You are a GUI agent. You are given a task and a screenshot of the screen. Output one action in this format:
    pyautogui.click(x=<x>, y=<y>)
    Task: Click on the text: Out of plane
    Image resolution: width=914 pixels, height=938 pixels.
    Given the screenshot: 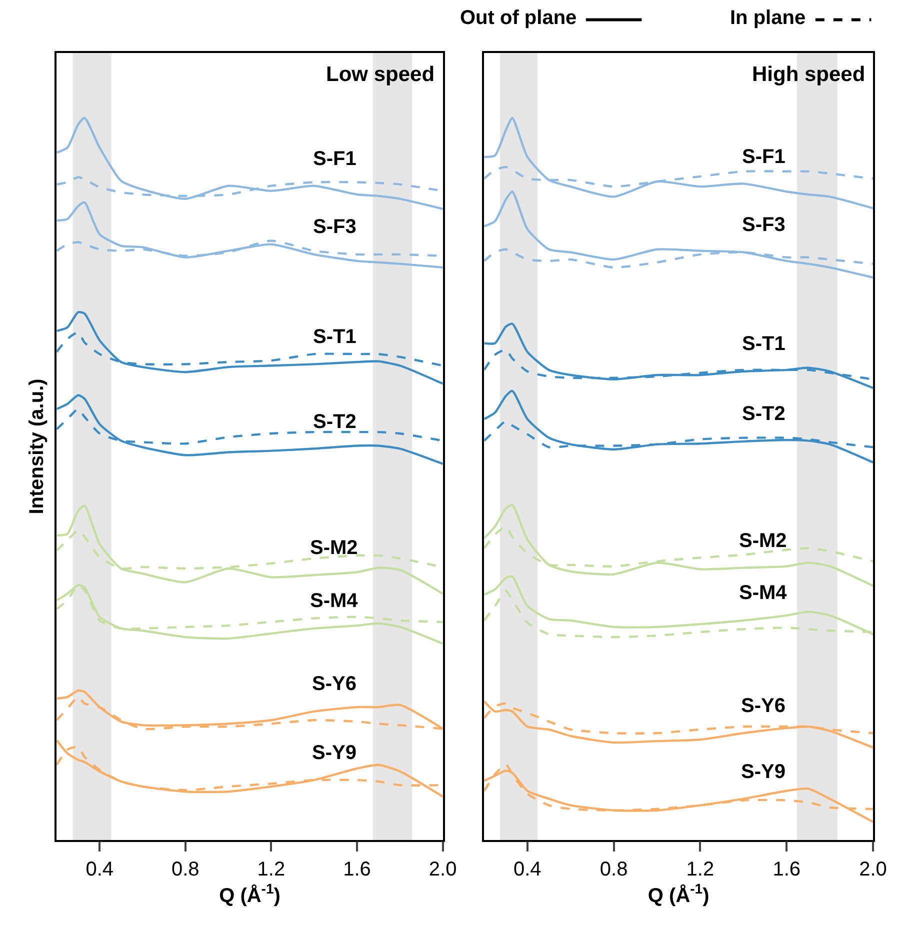 What is the action you would take?
    pyautogui.click(x=518, y=18)
    